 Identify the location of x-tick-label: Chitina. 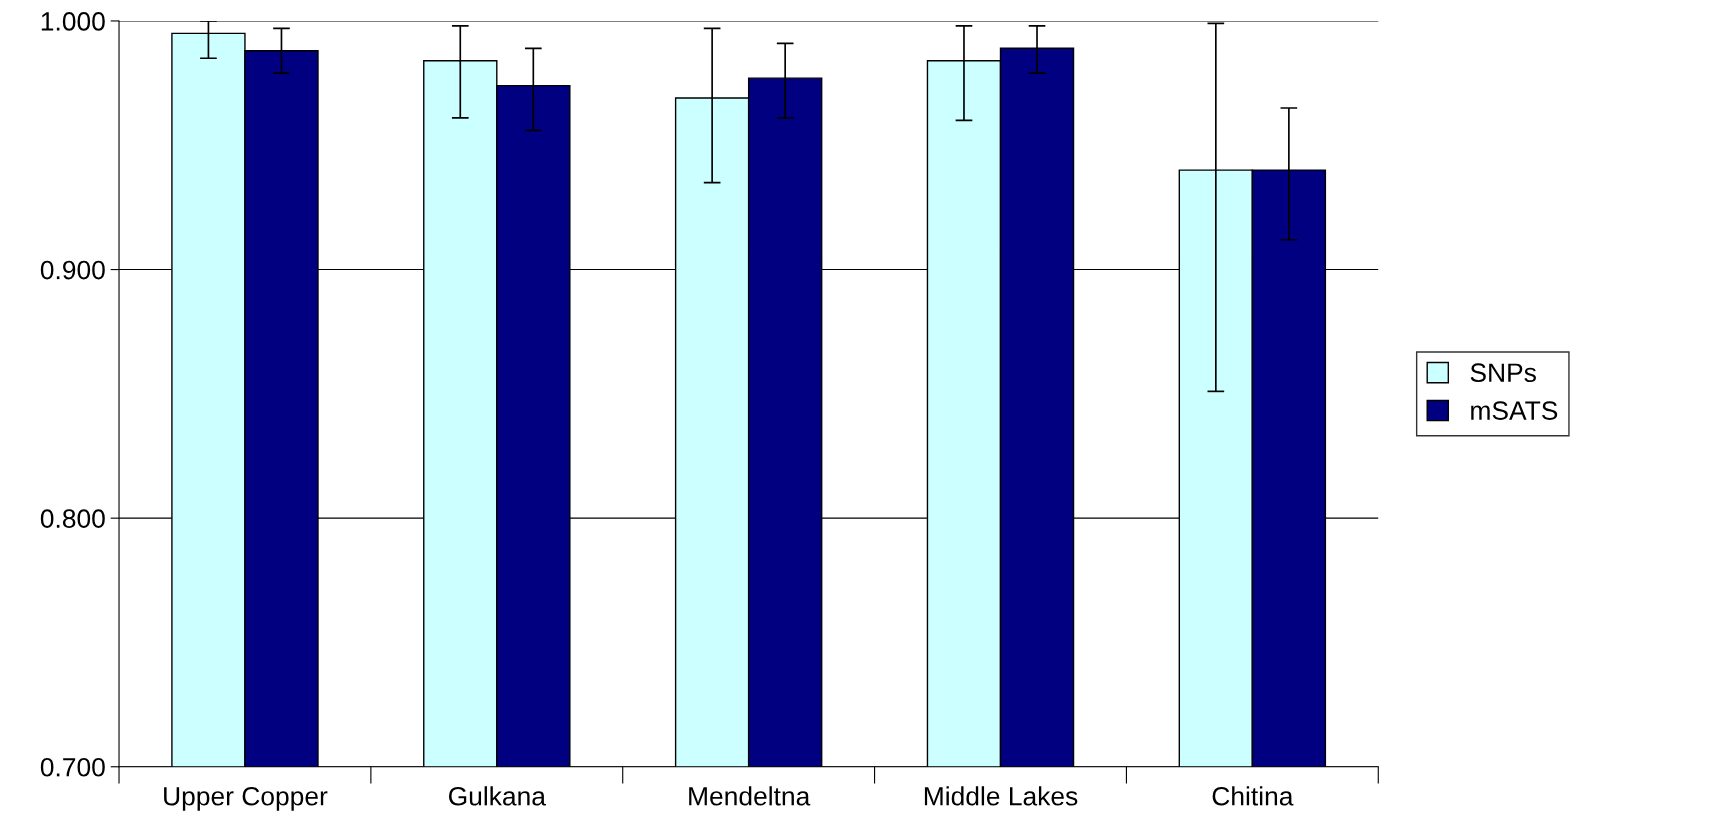
(1253, 796).